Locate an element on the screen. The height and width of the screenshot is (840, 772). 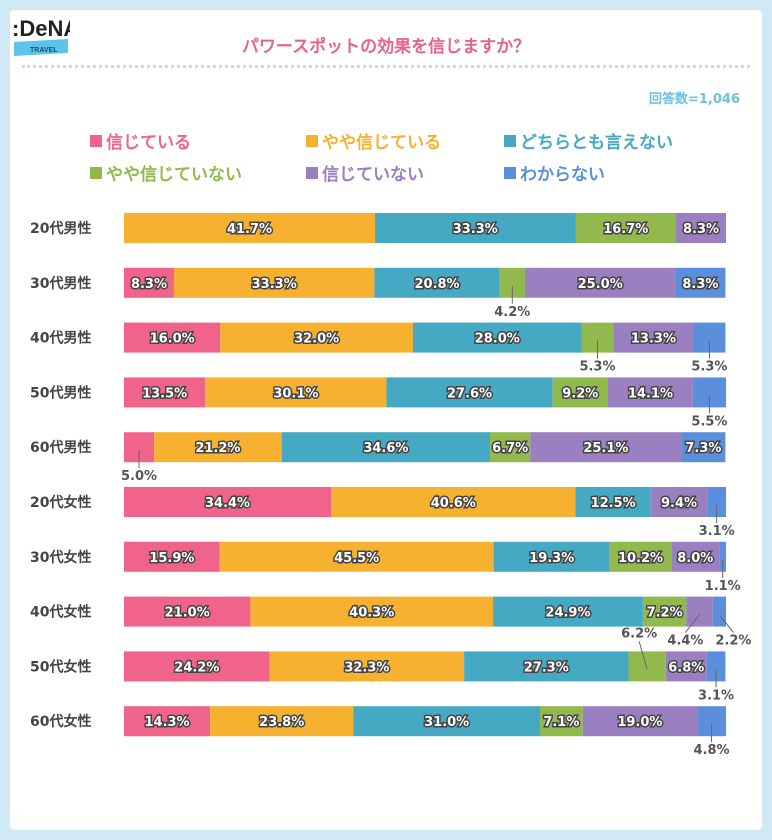
value-label: 34.6% is located at coordinates (385, 448).